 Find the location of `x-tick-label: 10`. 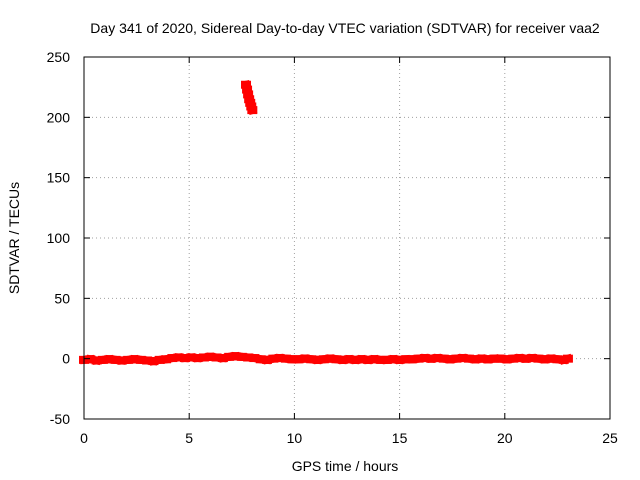

x-tick-label: 10 is located at coordinates (295, 438).